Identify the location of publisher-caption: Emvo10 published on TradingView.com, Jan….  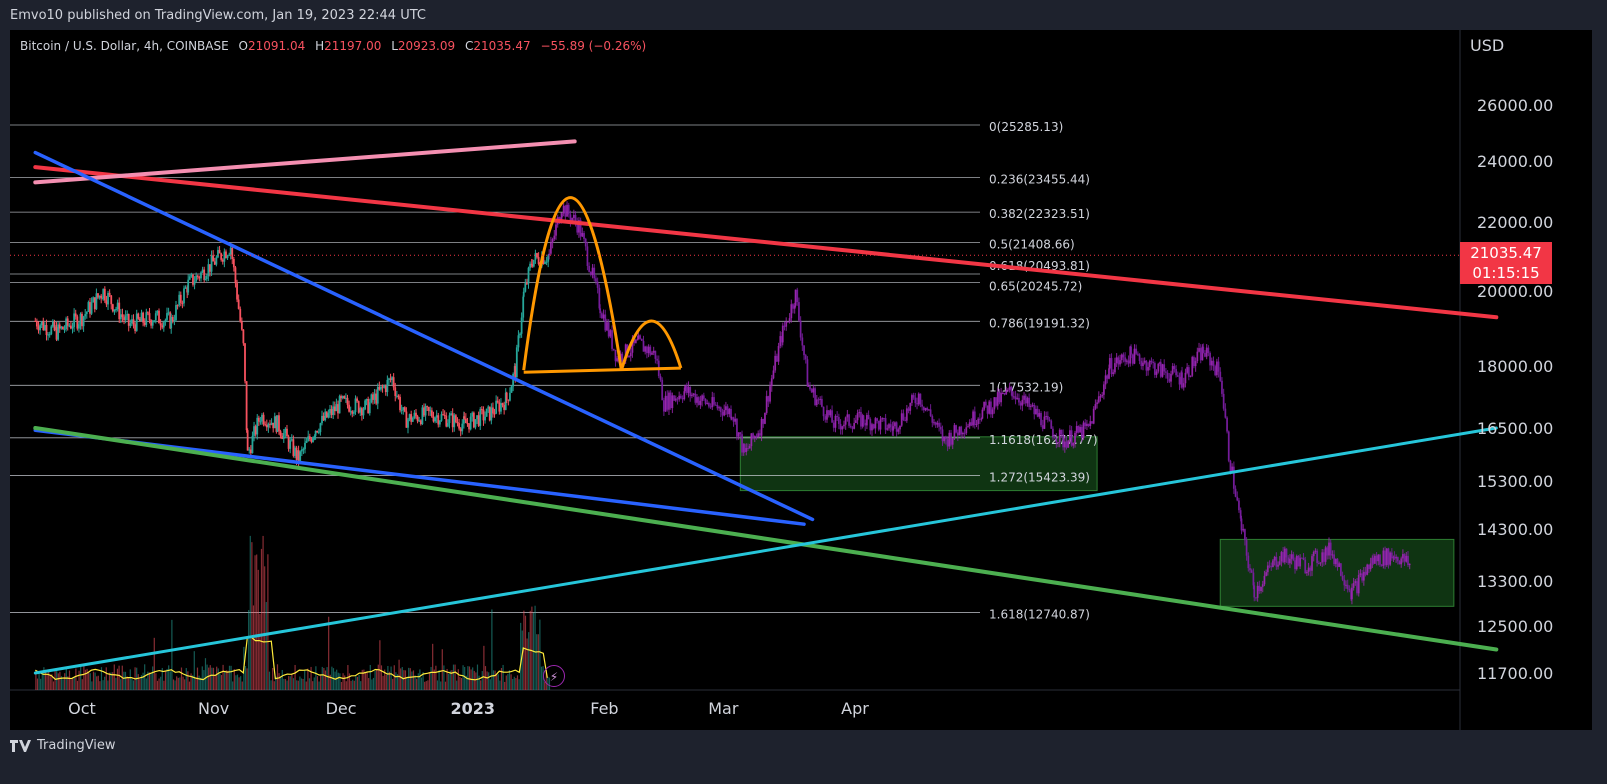
(218, 15).